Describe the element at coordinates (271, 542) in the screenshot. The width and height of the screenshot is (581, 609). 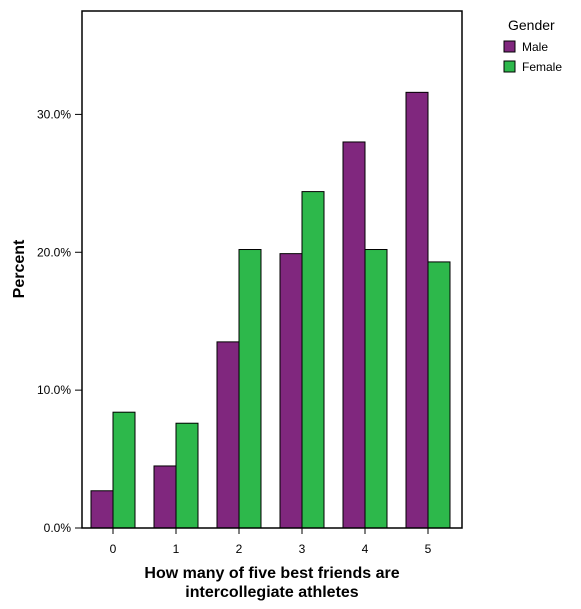
I see `x-axis-ticks: 0 1 2 3 4 5` at that location.